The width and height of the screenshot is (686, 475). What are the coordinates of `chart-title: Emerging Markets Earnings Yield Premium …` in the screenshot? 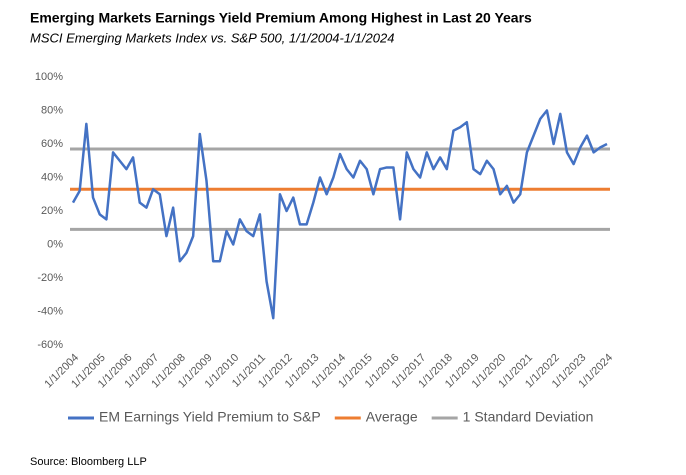 It's located at (281, 18).